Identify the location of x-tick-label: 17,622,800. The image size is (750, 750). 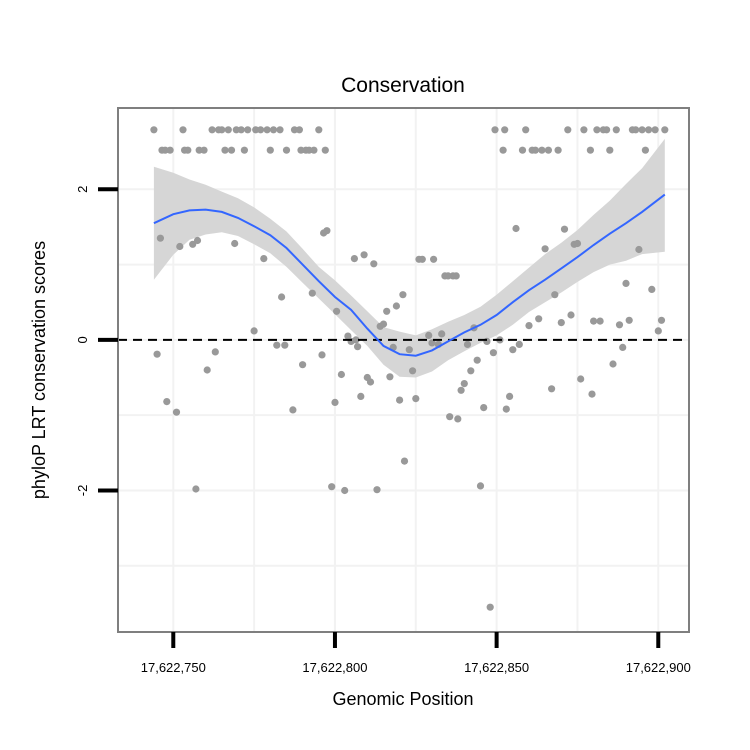
(334, 667).